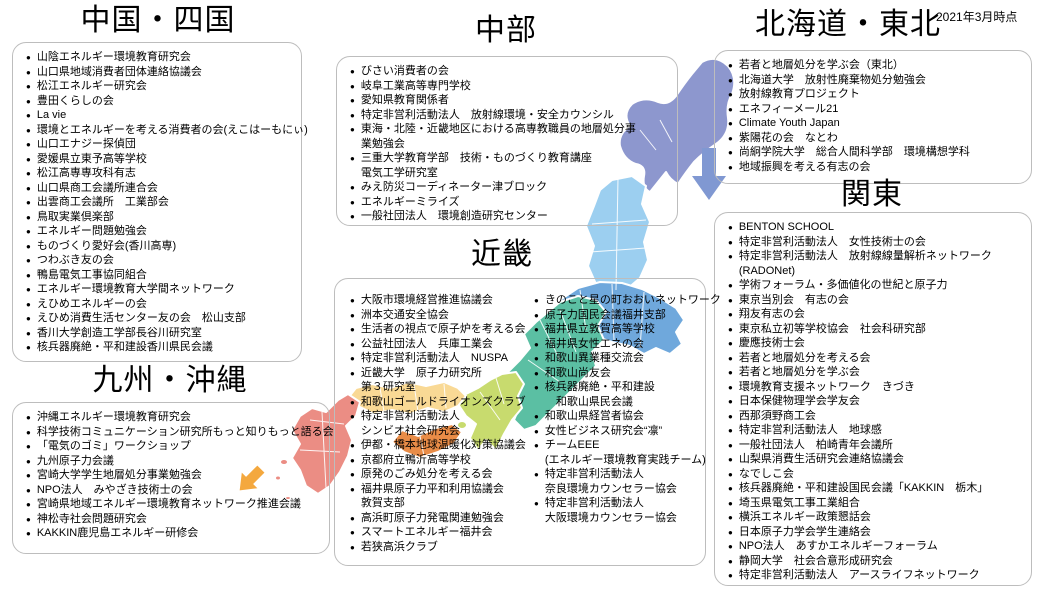  What do you see at coordinates (863, 488) in the screenshot?
I see `org-name: 核兵器廃絶・平和建設国民会議「KAKKIN 栃木」` at bounding box center [863, 488].